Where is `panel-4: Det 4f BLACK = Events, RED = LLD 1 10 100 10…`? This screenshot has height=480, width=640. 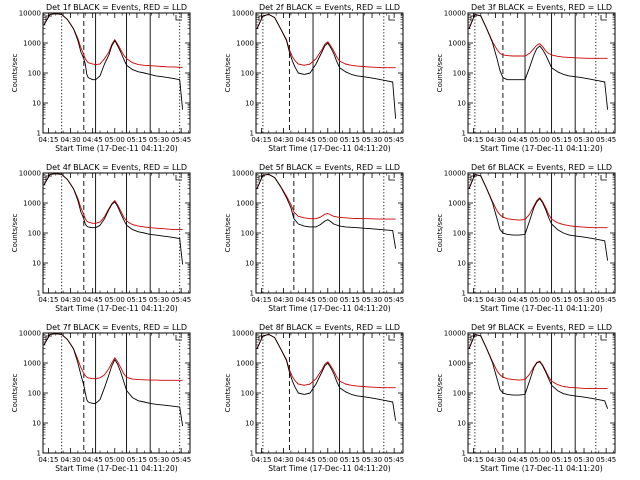
panel-4: Det 4f BLACK = Events, RED = LLD 1 10 100 10… is located at coordinates (101, 238).